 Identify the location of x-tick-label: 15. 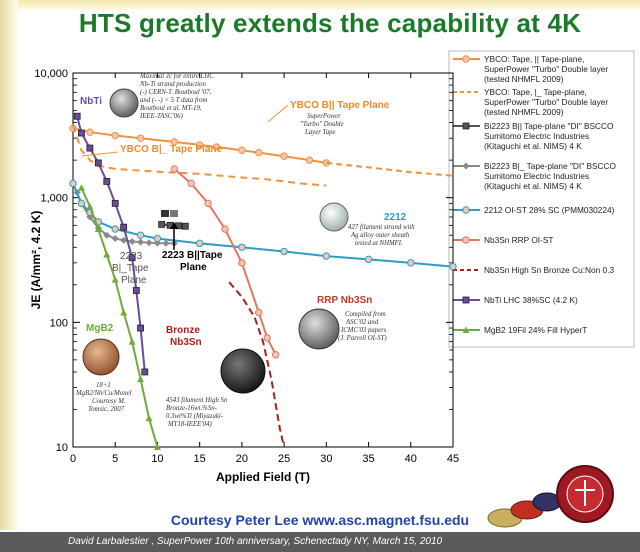
(200, 459).